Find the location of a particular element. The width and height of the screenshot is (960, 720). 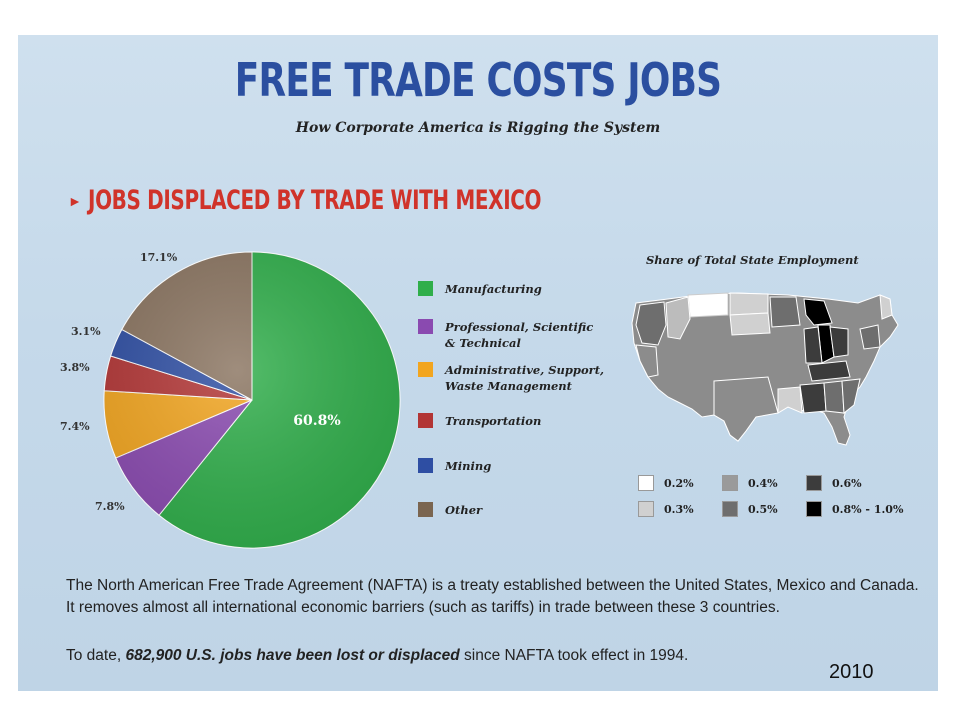

pie-shading is located at coordinates (252, 400).